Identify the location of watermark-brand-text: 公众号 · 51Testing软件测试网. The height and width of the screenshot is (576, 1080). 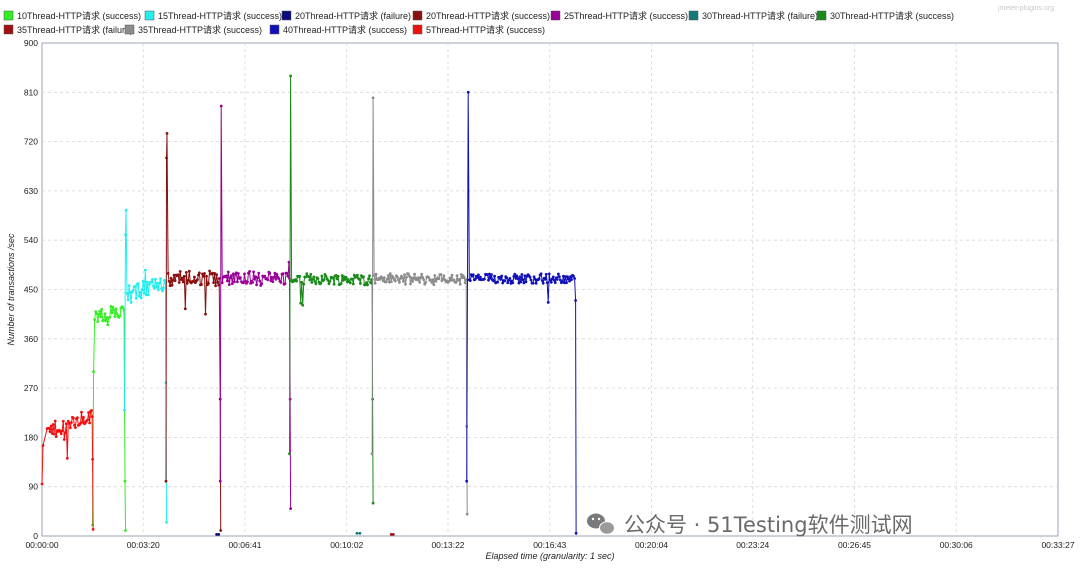
(768, 525).